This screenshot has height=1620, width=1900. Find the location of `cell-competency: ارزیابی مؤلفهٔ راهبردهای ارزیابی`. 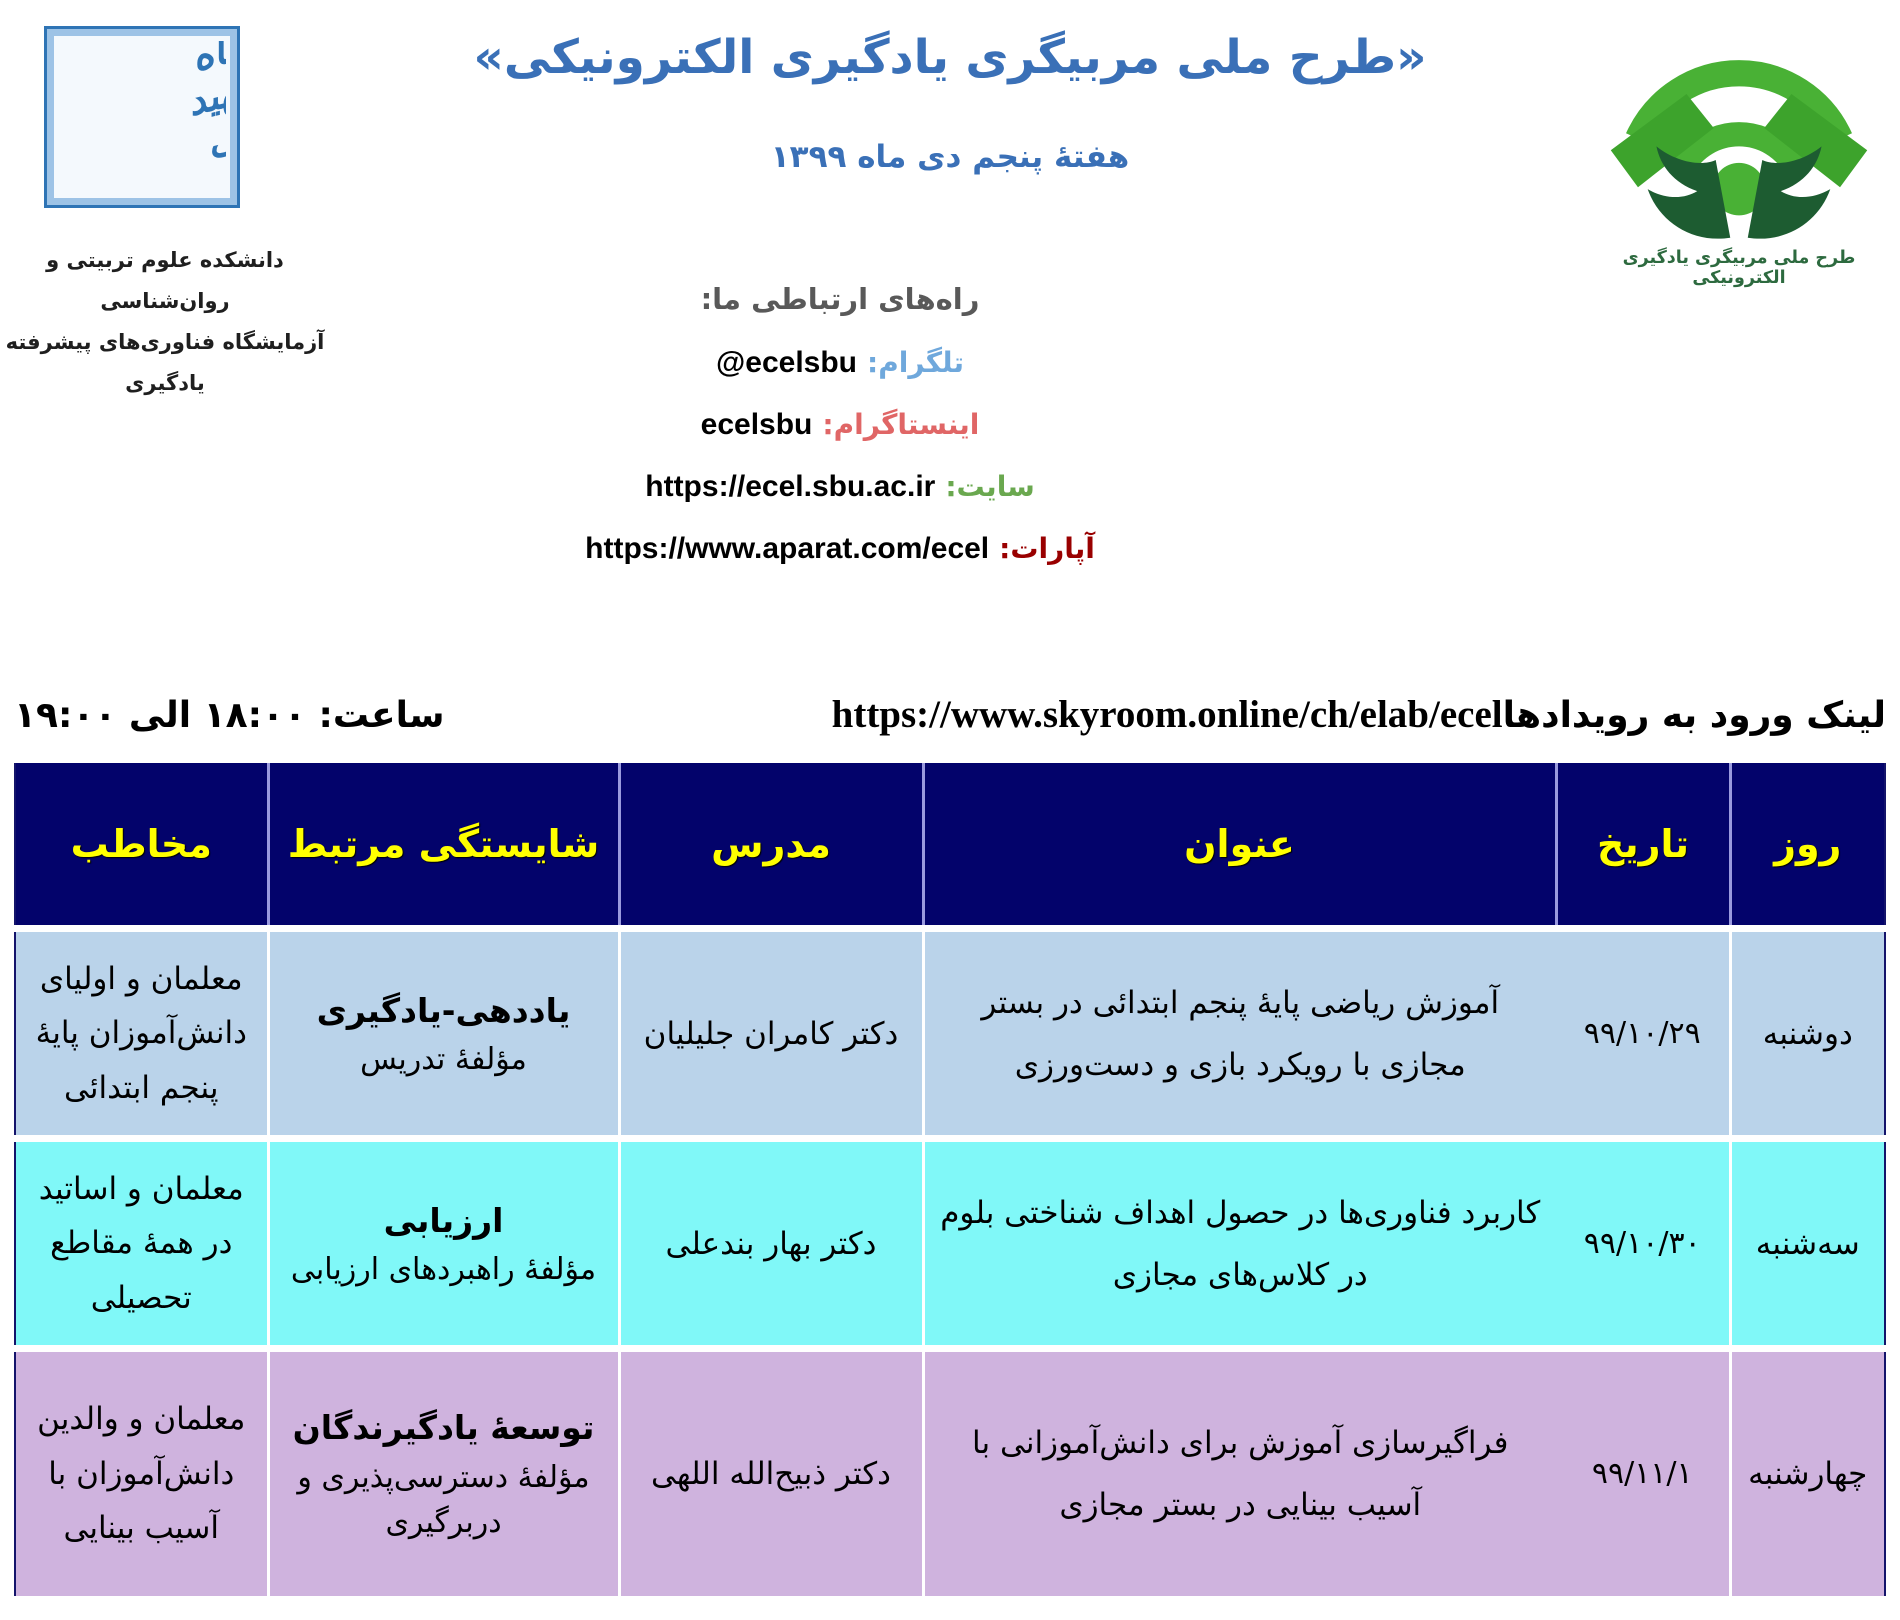

cell-competency: ارزیابی مؤلفهٔ راهبردهای ارزیابی is located at coordinates (442, 1242).